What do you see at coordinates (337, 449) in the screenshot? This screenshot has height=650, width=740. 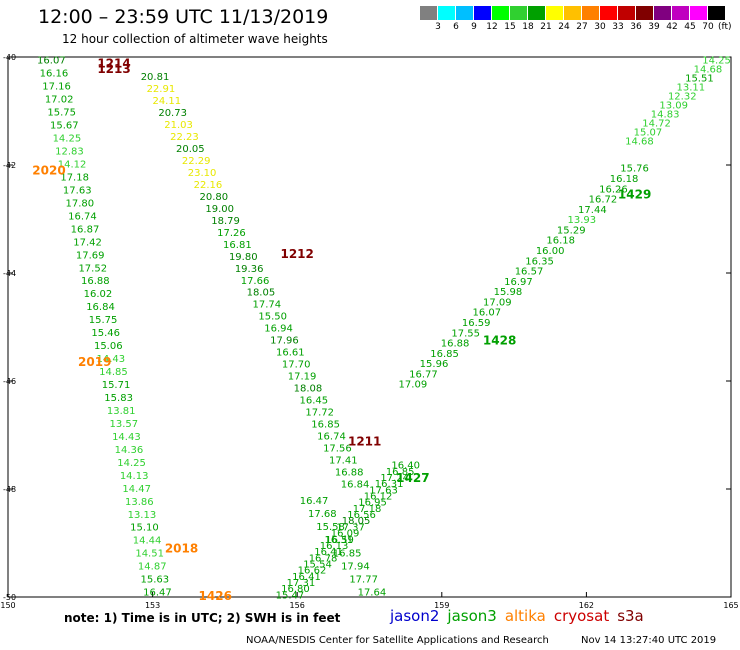 I see `swh-value: 17.56` at bounding box center [337, 449].